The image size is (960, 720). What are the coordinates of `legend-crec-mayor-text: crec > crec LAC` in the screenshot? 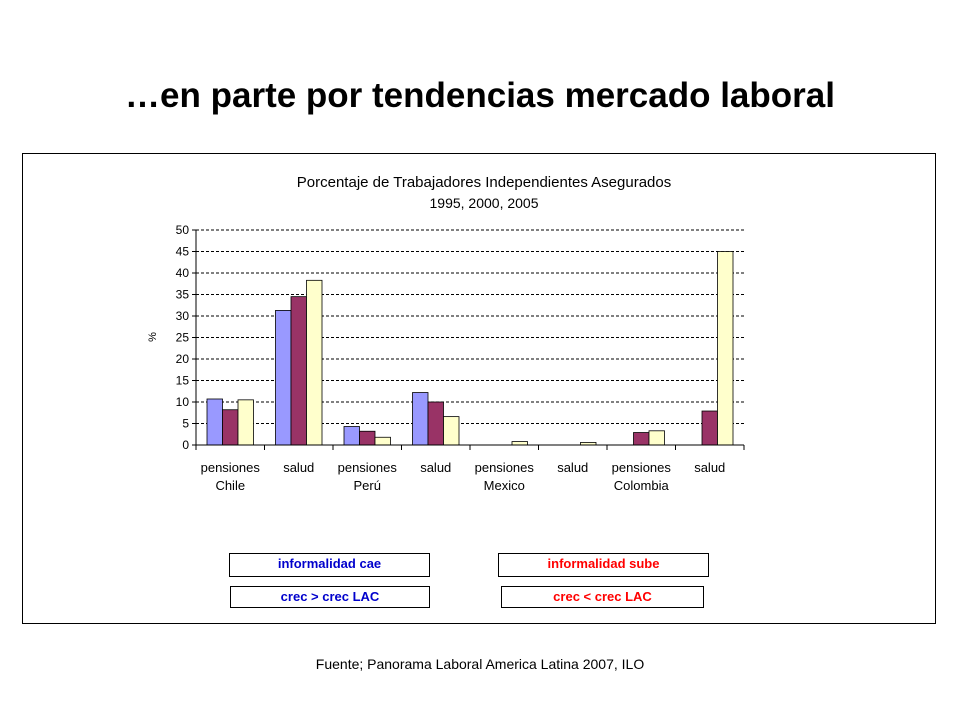 It's located at (330, 596).